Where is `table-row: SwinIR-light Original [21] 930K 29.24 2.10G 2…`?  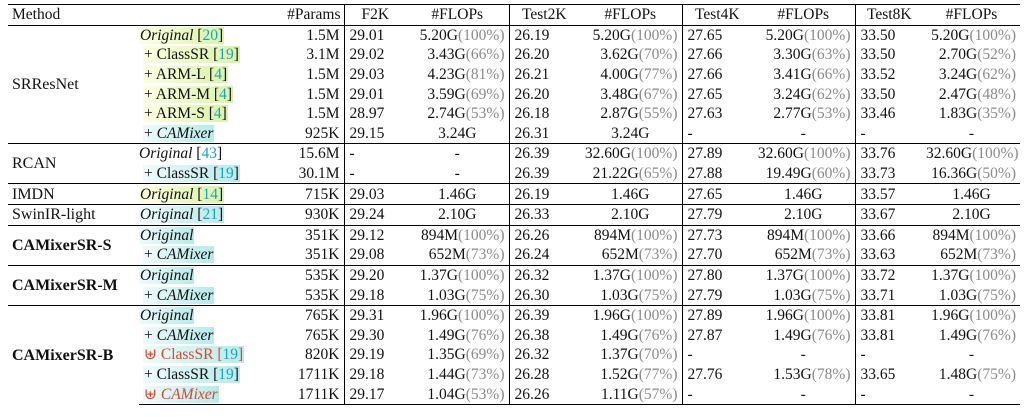
table-row: SwinIR-light Original [21] 930K 29.24 2.10G 2… is located at coordinates (514, 214).